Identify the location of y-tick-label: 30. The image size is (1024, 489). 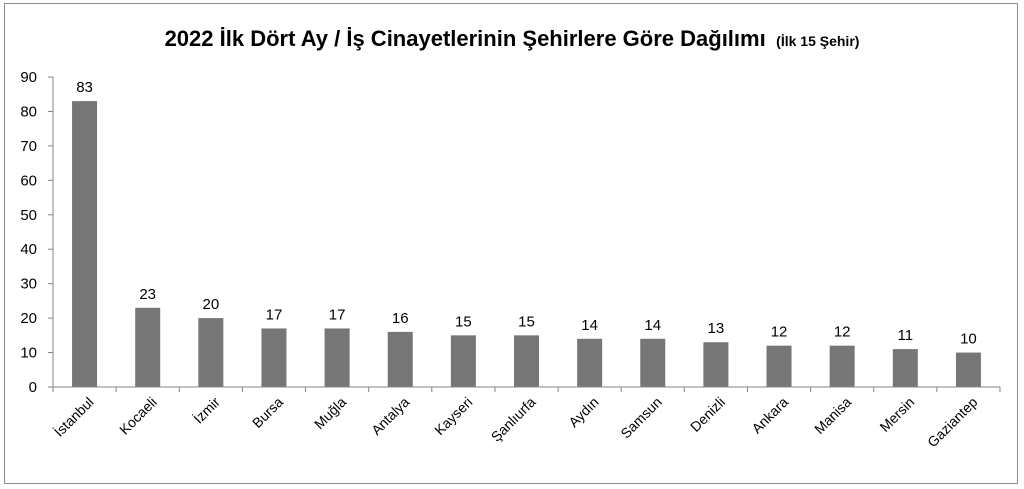
(28, 284).